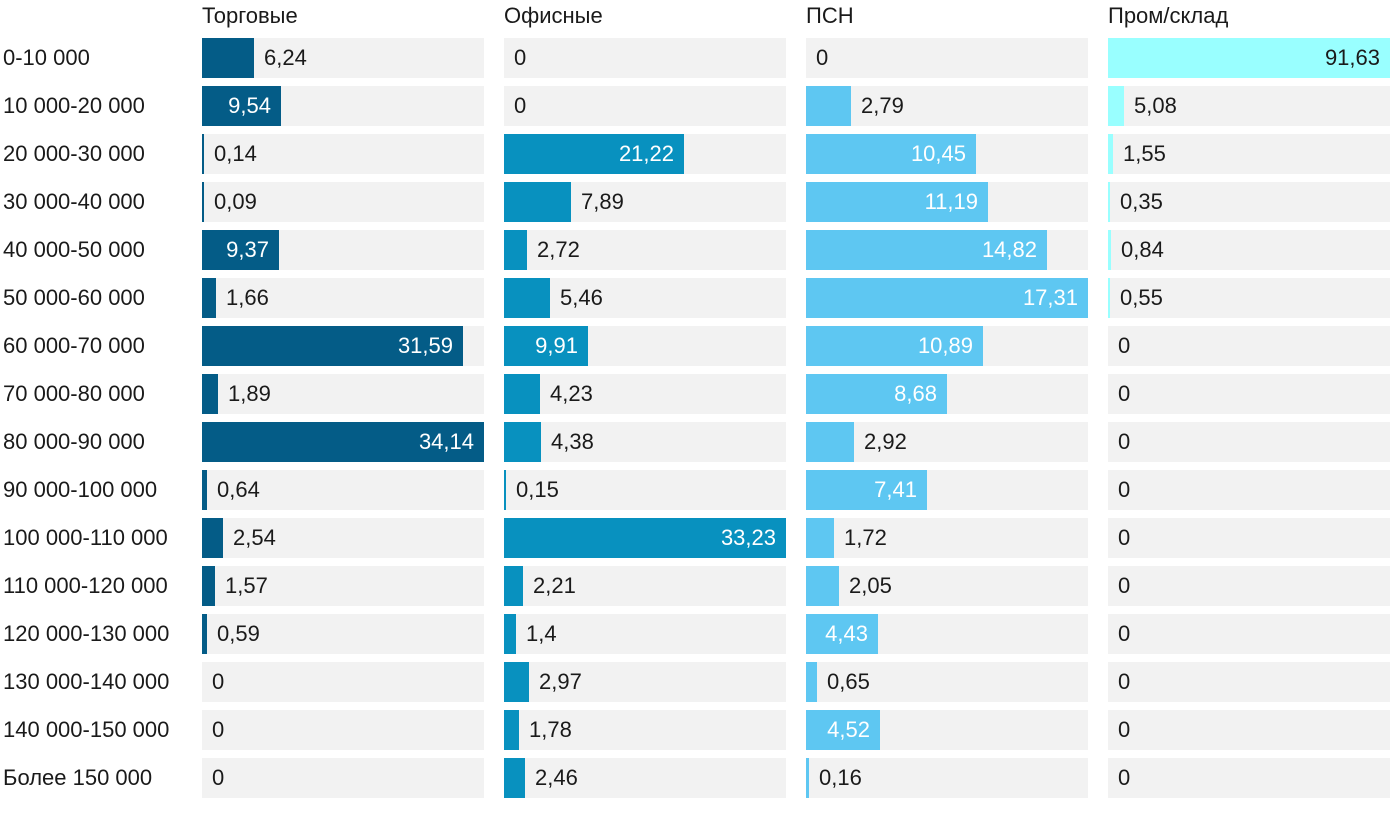  Describe the element at coordinates (1249, 106) in the screenshot. I see `bar-track: 5,08` at that location.